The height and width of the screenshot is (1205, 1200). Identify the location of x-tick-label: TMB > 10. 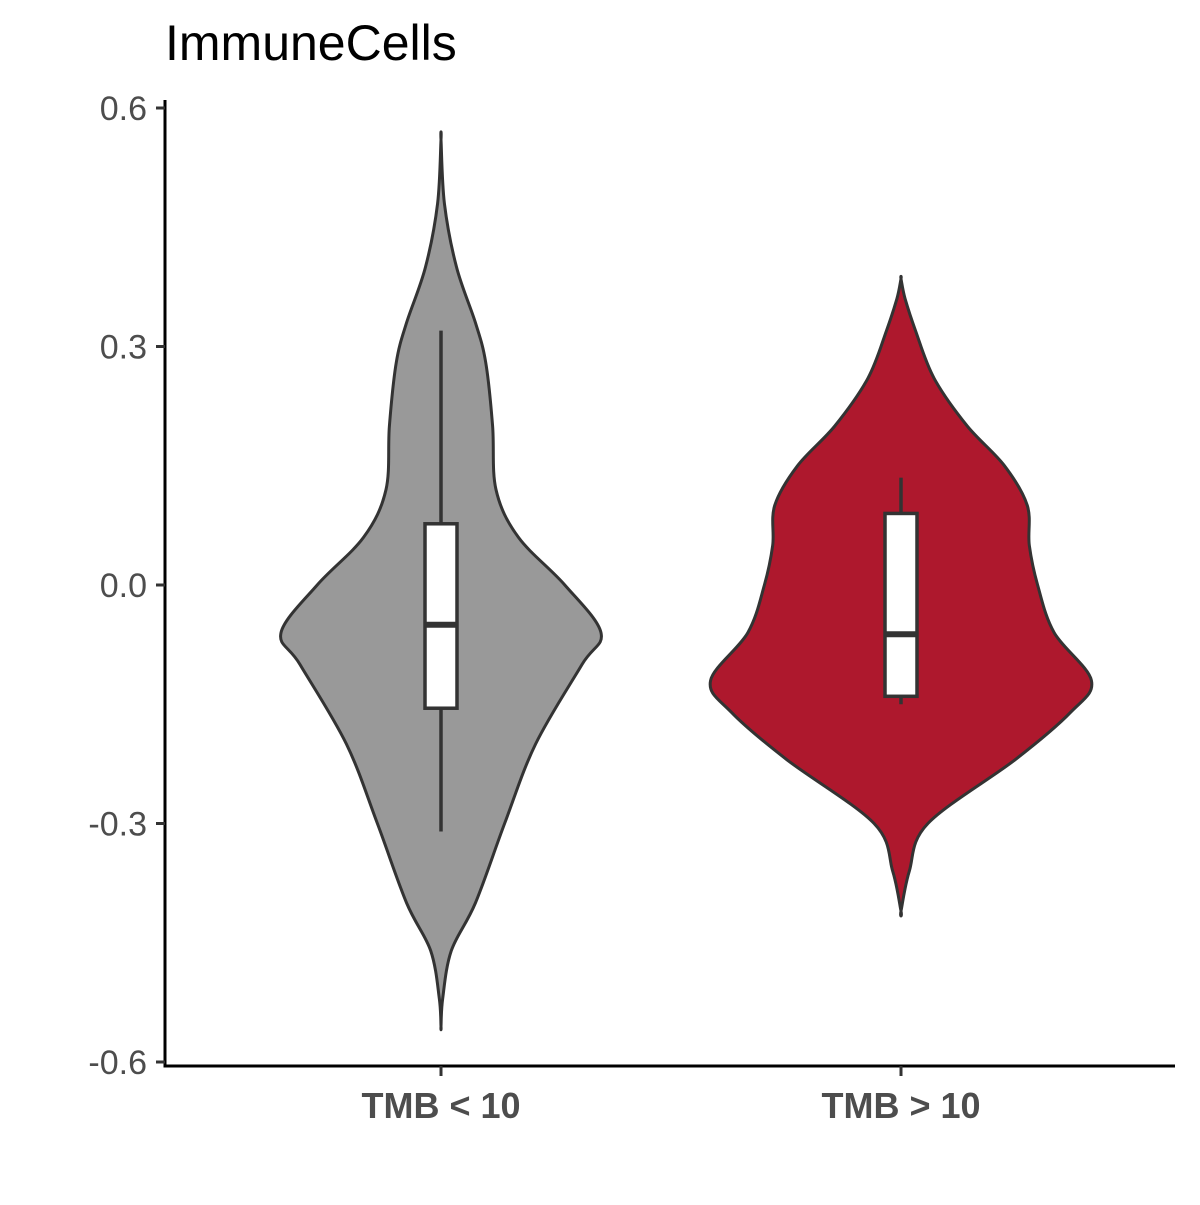
(900, 1105).